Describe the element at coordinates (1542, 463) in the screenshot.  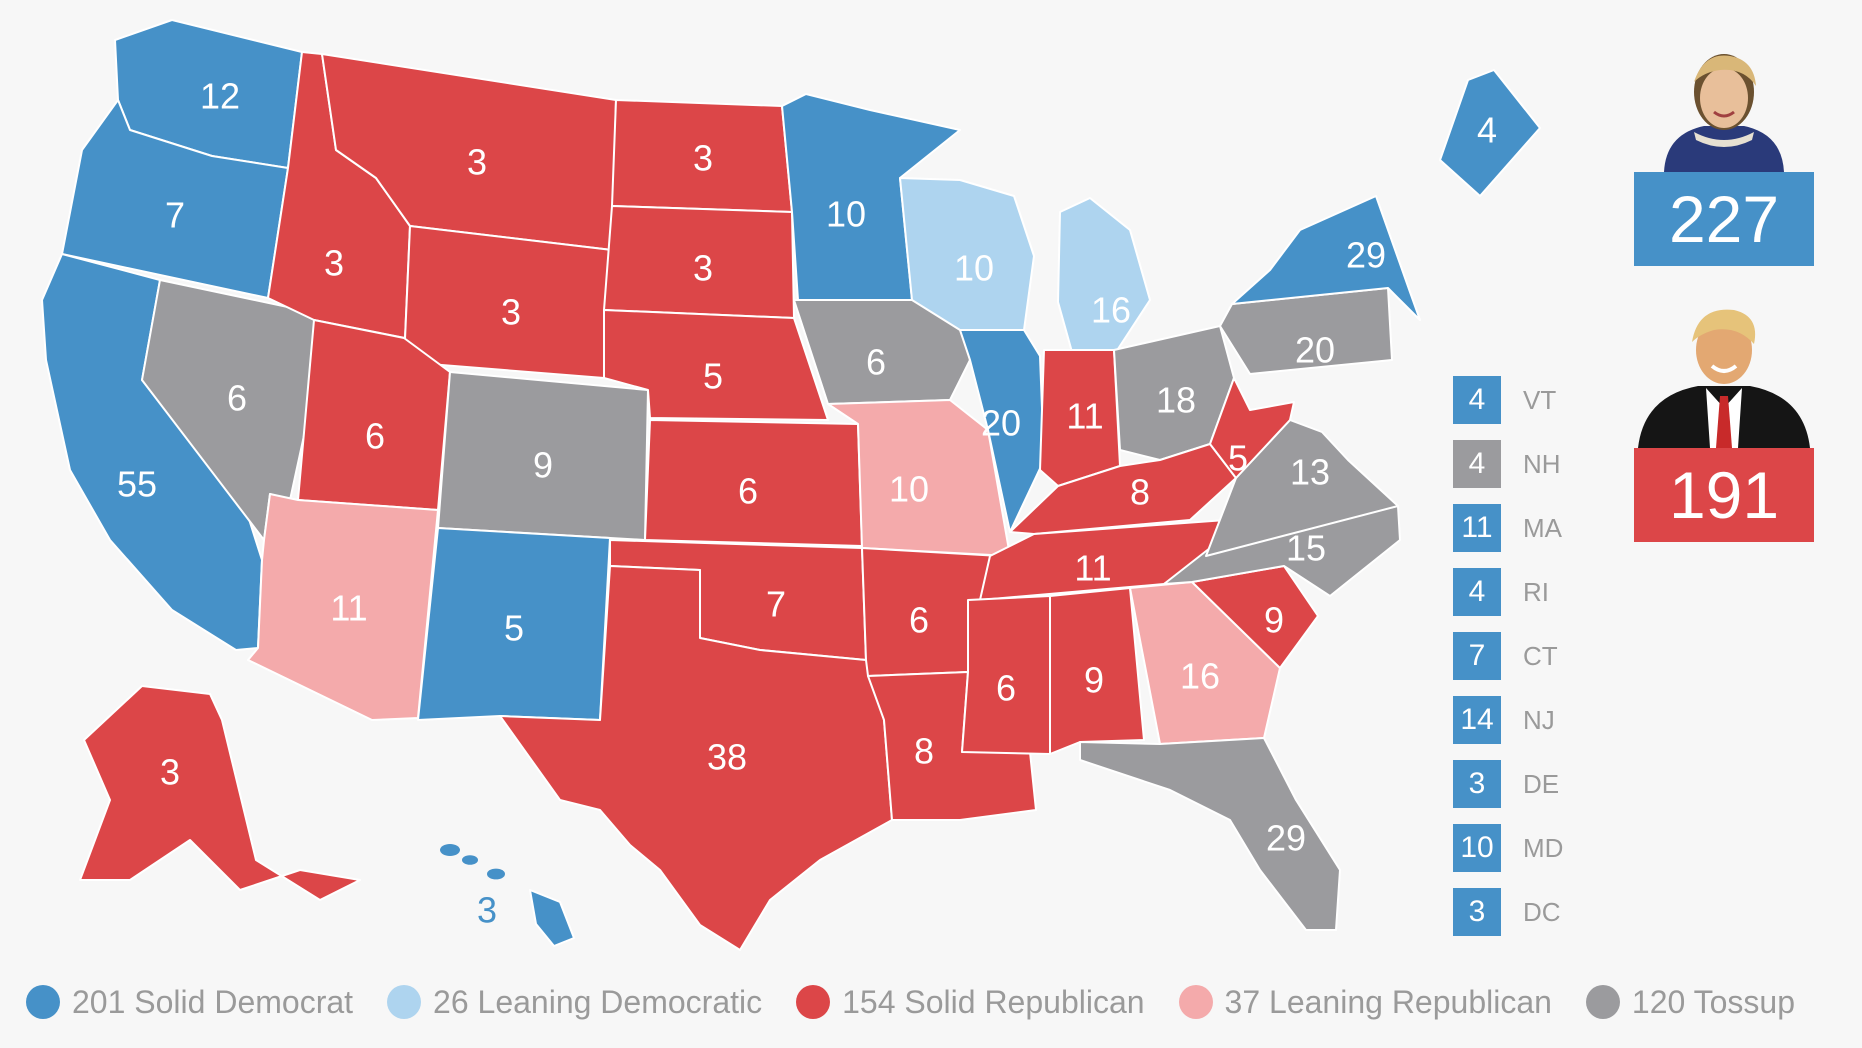
I see `small-state-abbr: NH` at that location.